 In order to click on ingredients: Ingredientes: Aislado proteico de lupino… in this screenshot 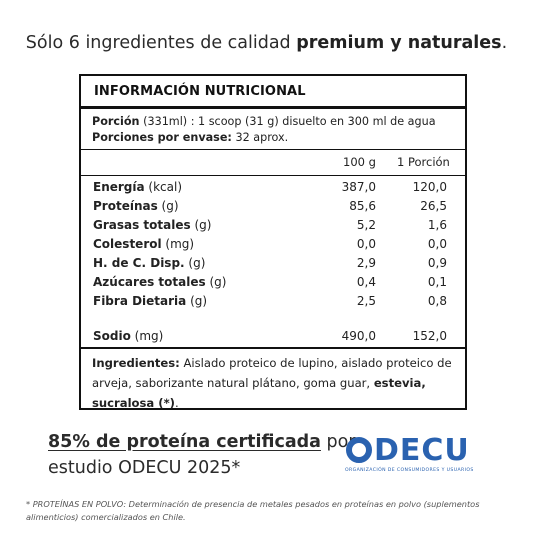, I will do `click(277, 383)`.